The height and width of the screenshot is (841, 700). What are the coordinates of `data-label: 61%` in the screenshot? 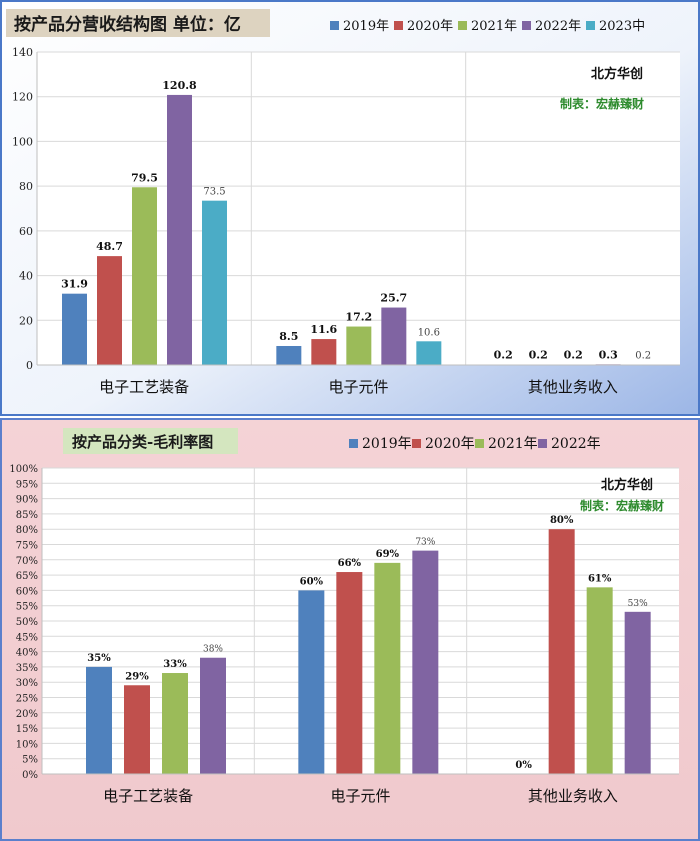 It's located at (600, 578).